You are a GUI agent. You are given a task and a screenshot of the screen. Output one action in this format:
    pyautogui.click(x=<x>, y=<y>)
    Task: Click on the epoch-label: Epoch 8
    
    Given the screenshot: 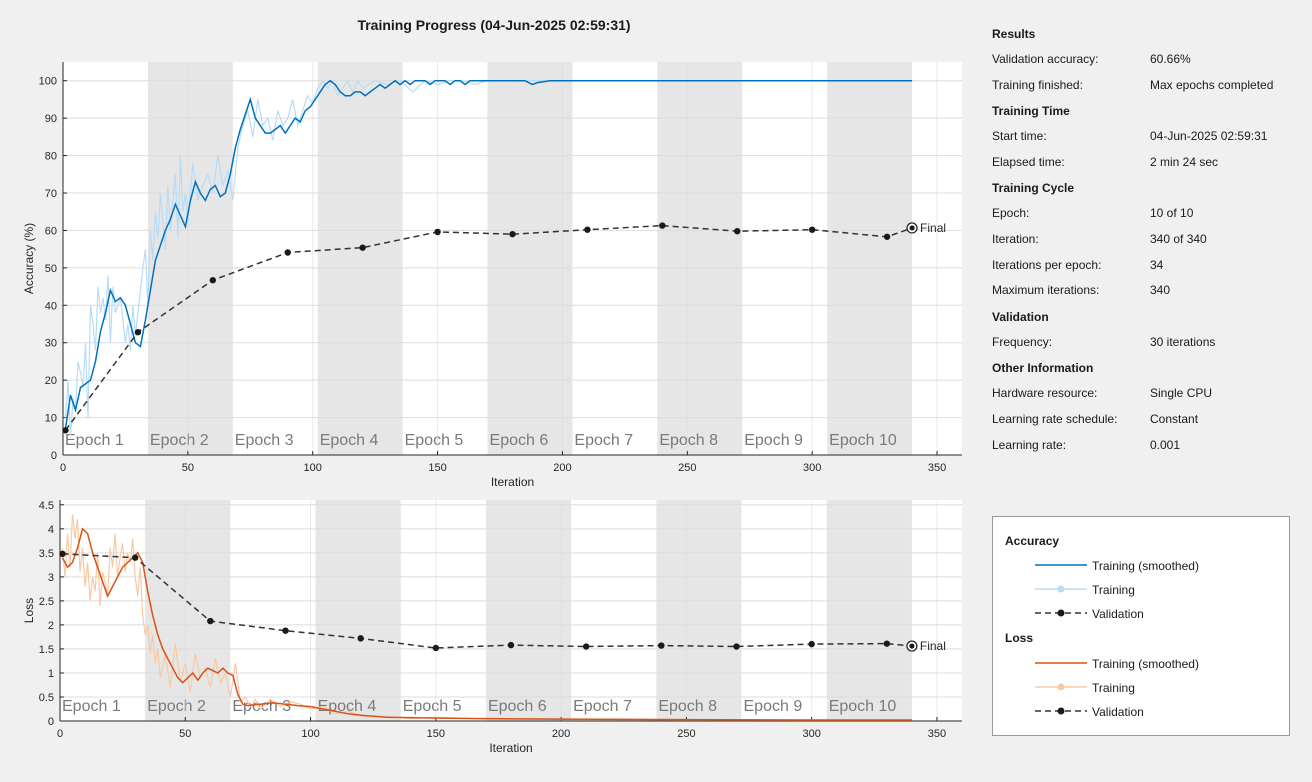 What is the action you would take?
    pyautogui.click(x=688, y=440)
    